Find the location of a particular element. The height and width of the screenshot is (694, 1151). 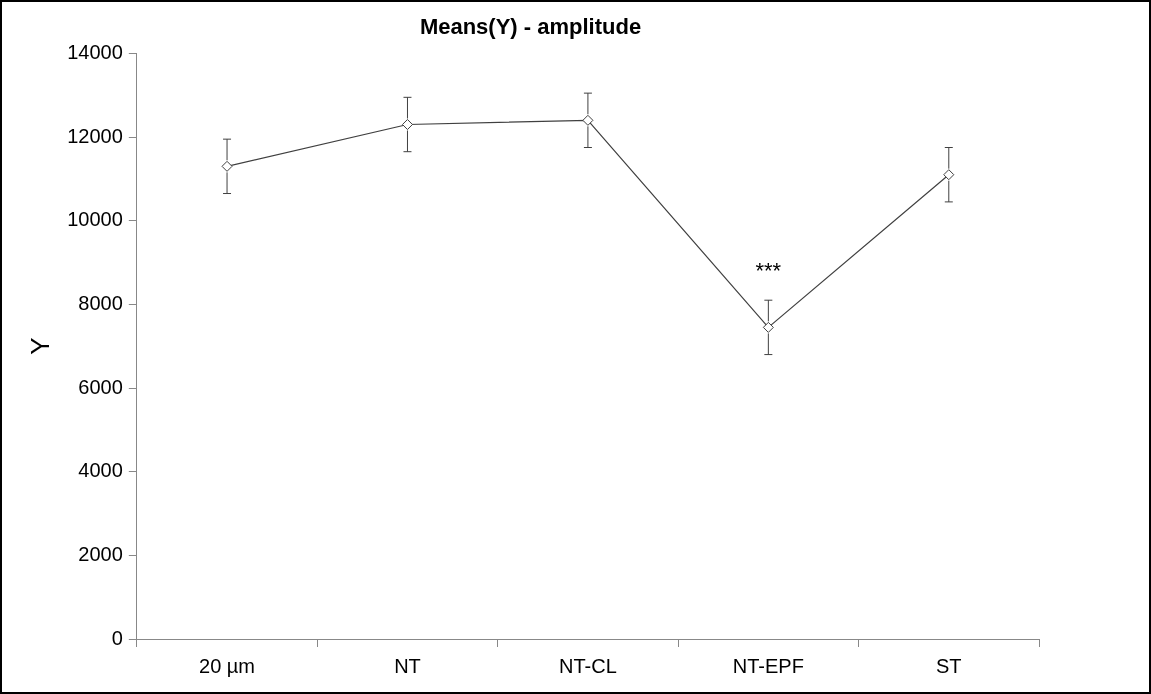

y-tick-label: 6000 is located at coordinates (100, 386).